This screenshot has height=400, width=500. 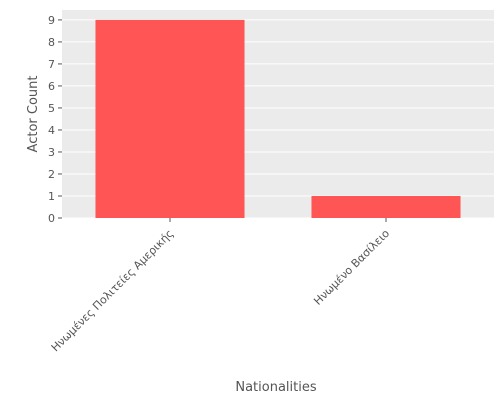 What do you see at coordinates (275, 387) in the screenshot?
I see `x-axis-title: Nationalities` at bounding box center [275, 387].